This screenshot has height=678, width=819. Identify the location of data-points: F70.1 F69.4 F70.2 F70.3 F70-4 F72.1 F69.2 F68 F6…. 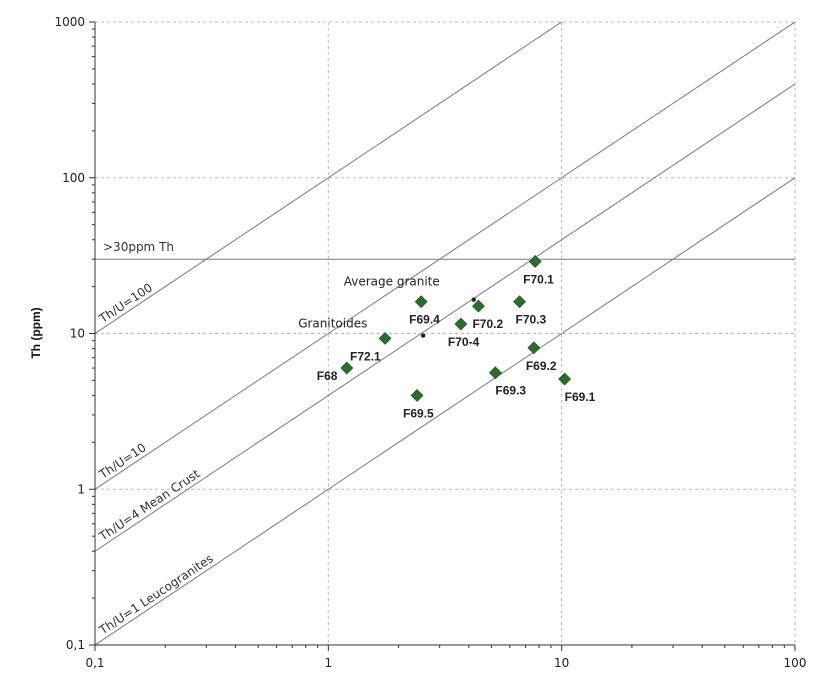
(456, 337).